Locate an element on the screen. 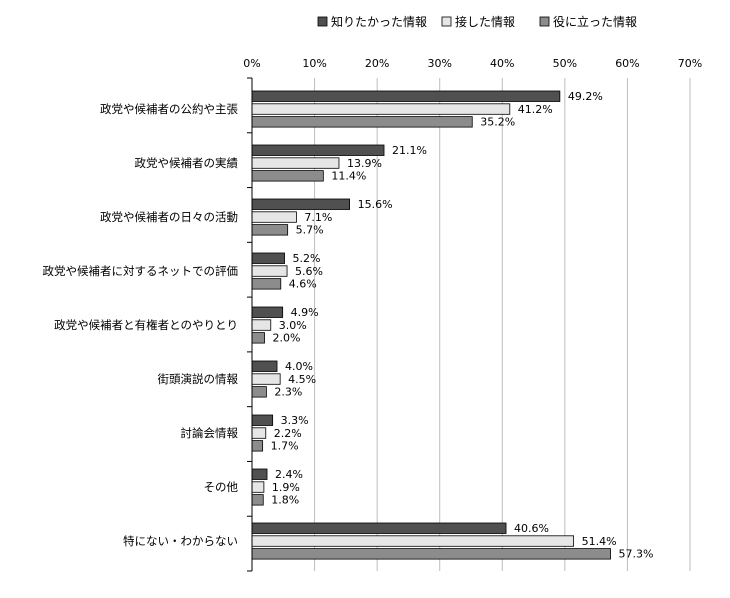  x-tick-label: 20% is located at coordinates (377, 63).